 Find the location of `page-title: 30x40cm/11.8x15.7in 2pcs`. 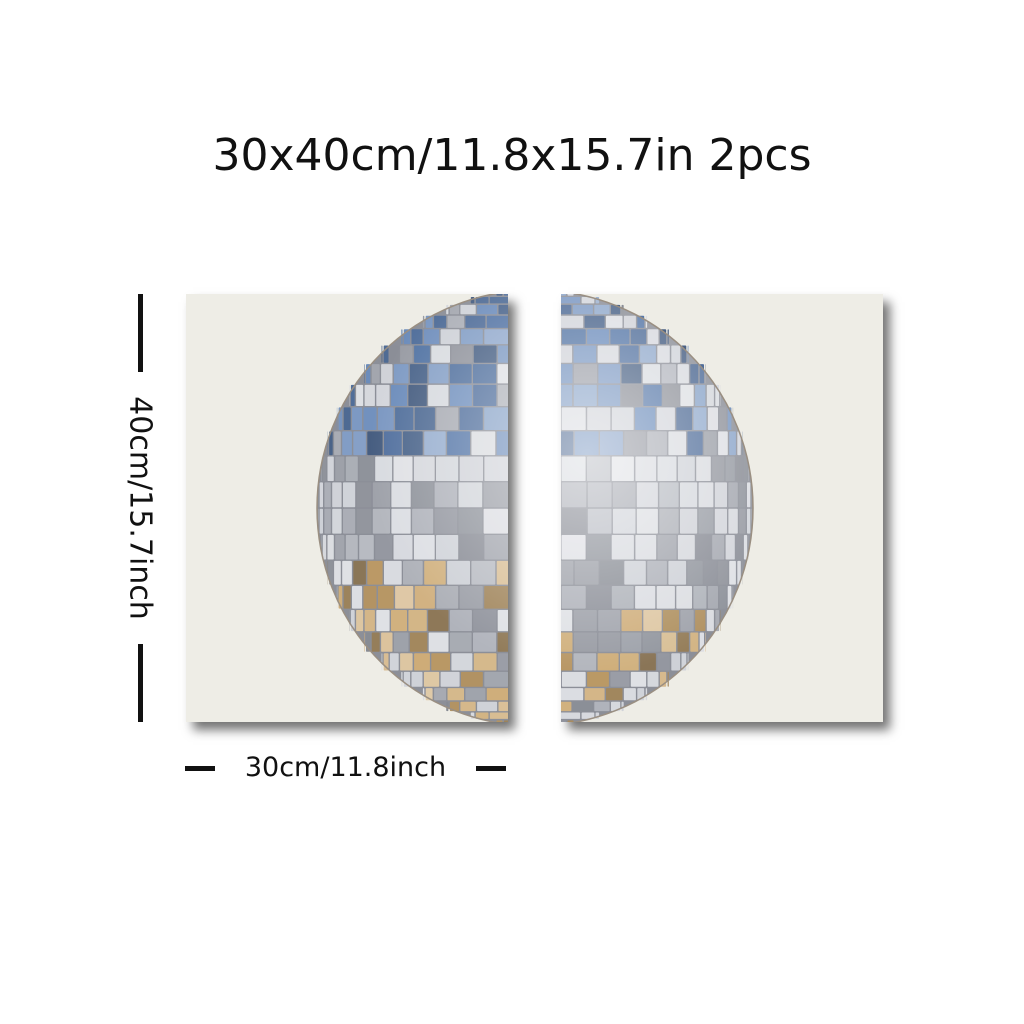

page-title: 30x40cm/11.8x15.7in 2pcs is located at coordinates (512, 155).